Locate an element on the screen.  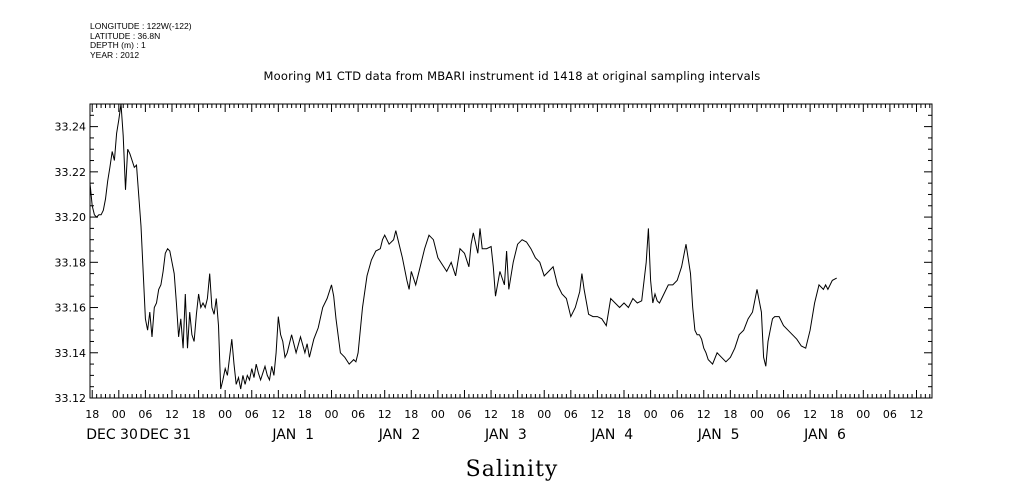
x-axis-label: Salinity is located at coordinates (512, 469).